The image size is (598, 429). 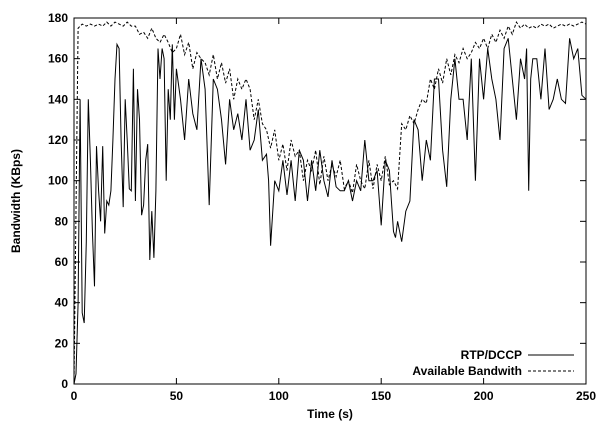 I want to click on x-tick-label: 200, so click(x=484, y=396).